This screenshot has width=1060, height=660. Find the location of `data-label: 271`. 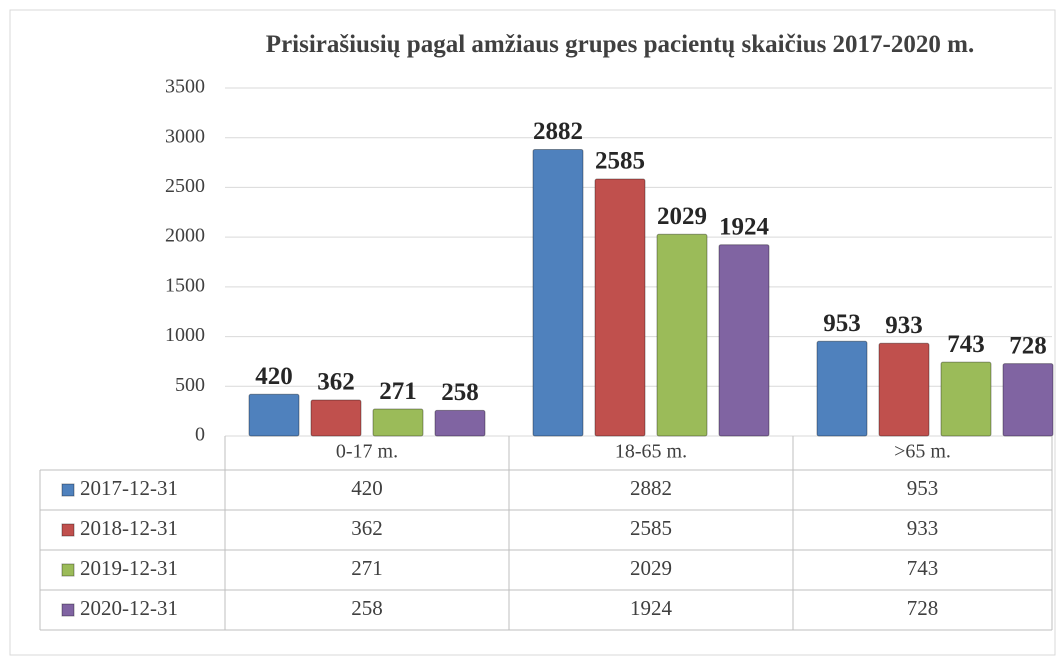

data-label: 271 is located at coordinates (398, 391).